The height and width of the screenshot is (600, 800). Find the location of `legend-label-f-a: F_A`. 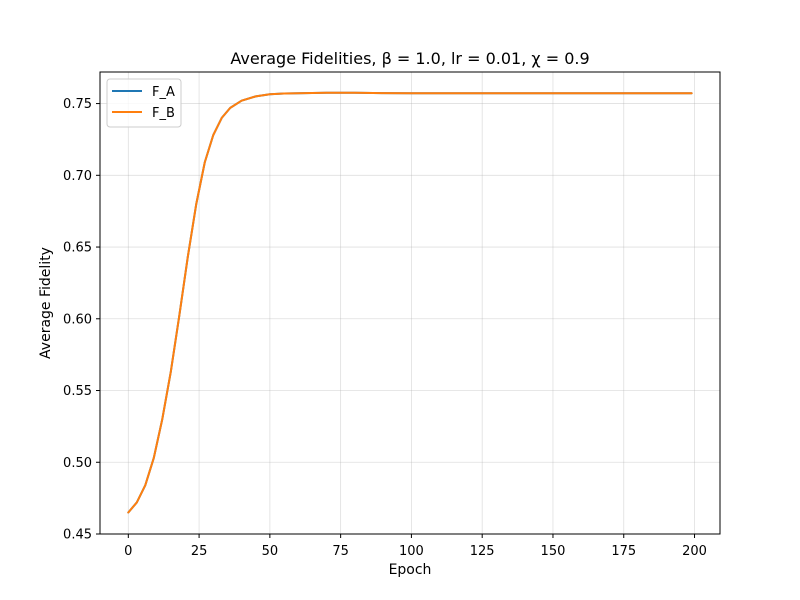

legend-label-f-a: F_A is located at coordinates (163, 92).